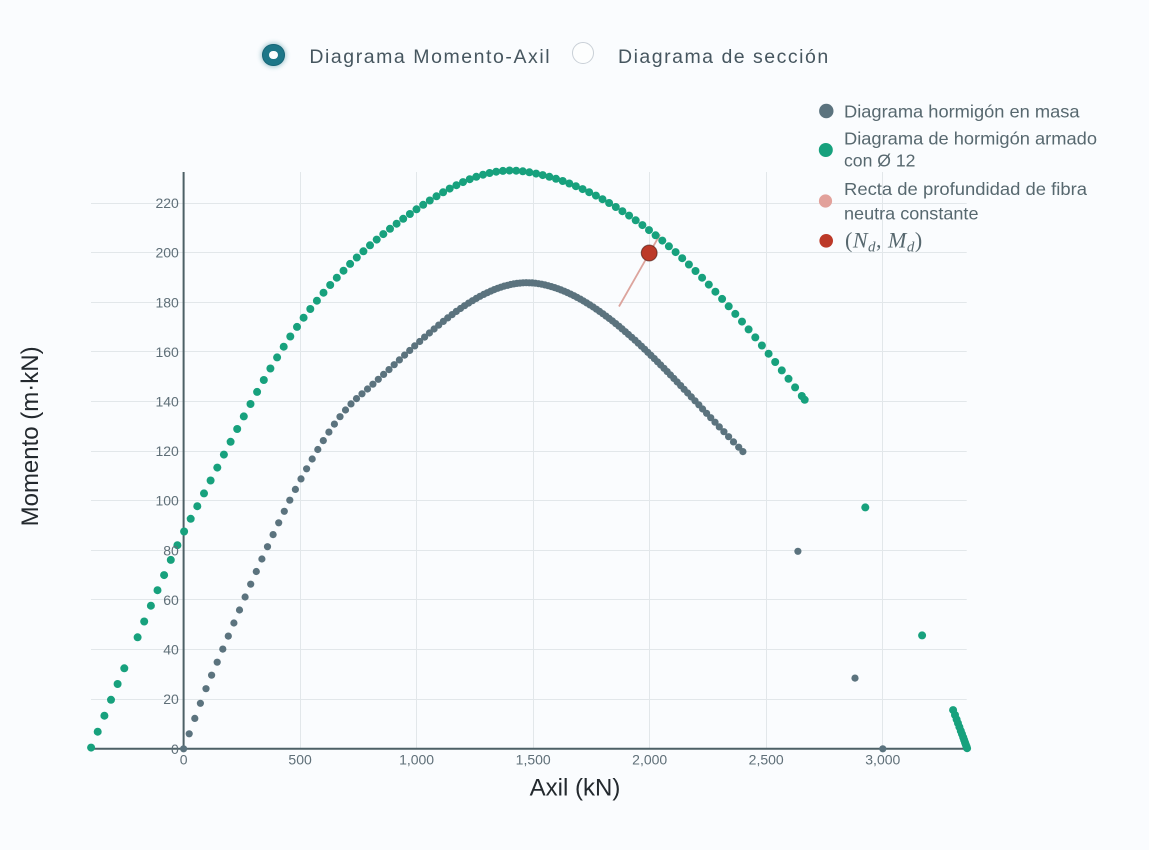 This screenshot has width=1149, height=850. I want to click on svg-text: 1,500, so click(533, 760).